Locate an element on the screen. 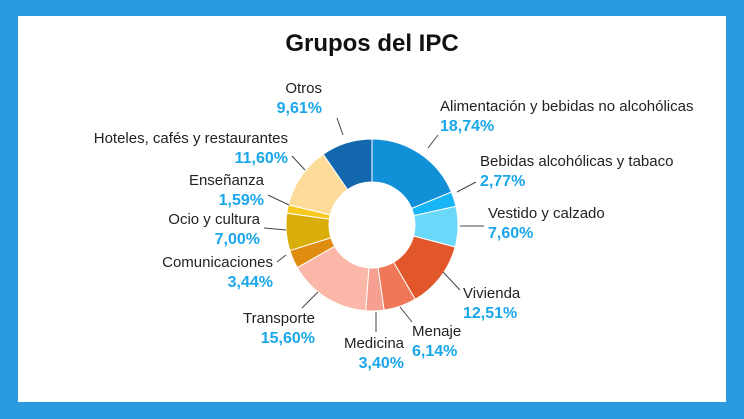 The image size is (744, 419). value-label-medicina: 3,40% is located at coordinates (381, 363).